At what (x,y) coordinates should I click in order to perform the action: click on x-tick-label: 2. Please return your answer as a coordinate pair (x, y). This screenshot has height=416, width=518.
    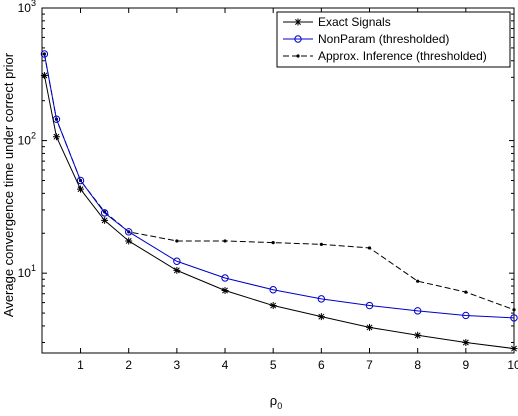
    Looking at the image, I should click on (128, 365).